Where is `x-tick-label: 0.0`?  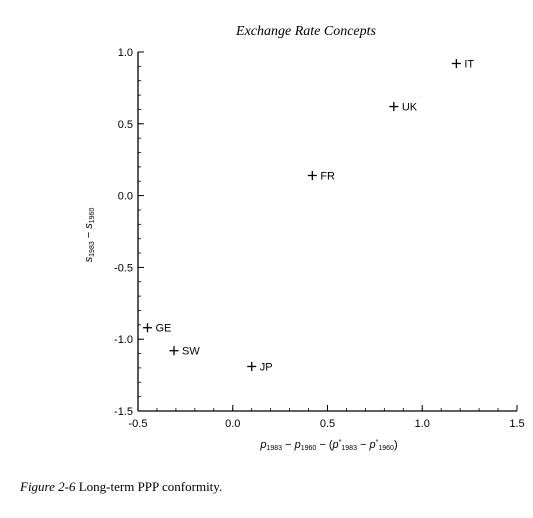 x-tick-label: 0.0 is located at coordinates (232, 424).